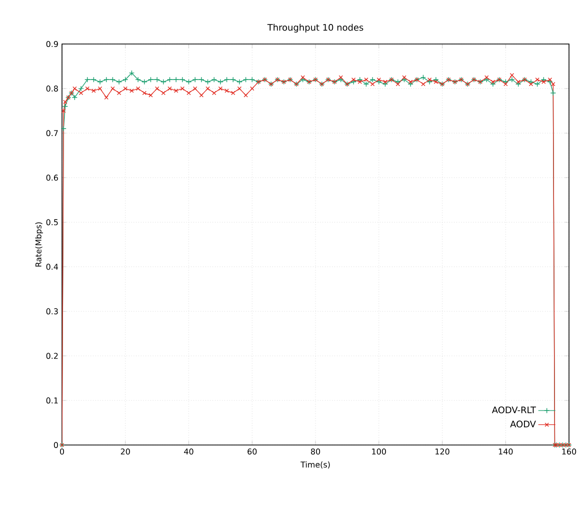 Image resolution: width=581 pixels, height=509 pixels. I want to click on legend-label: AODV, so click(523, 424).